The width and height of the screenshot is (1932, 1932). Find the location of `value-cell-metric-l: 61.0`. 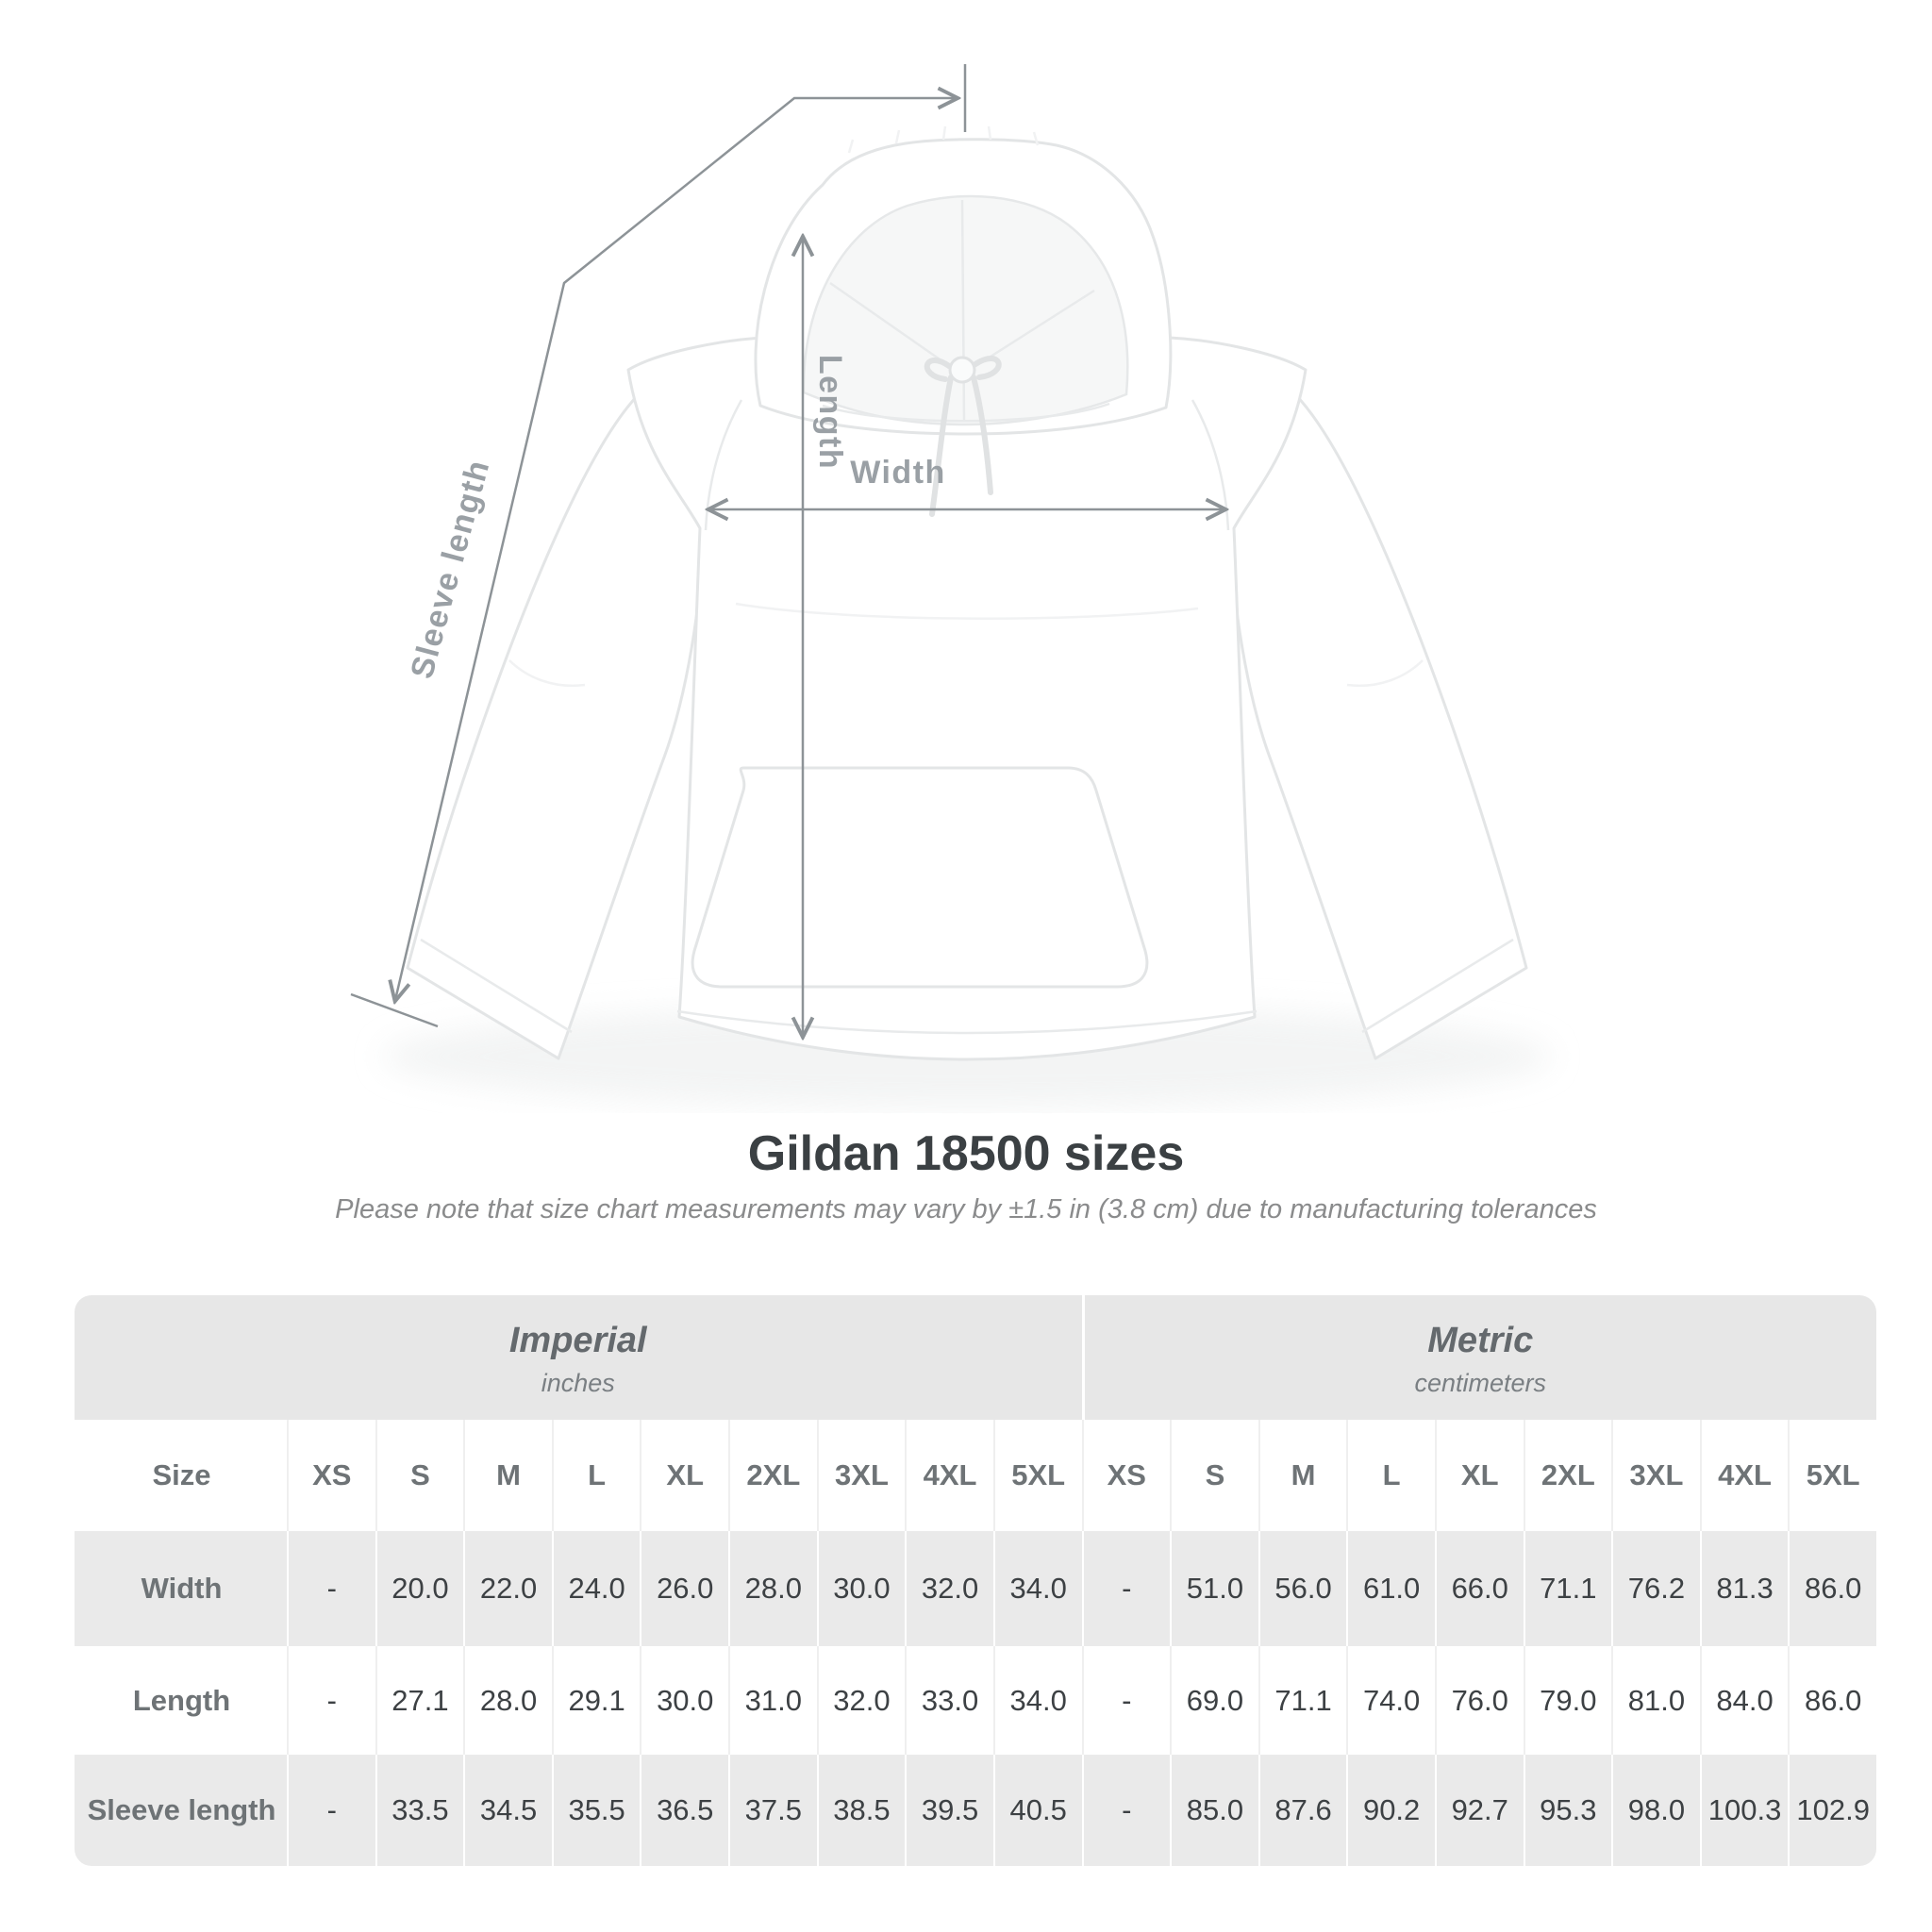

value-cell-metric-l: 61.0 is located at coordinates (1390, 1589).